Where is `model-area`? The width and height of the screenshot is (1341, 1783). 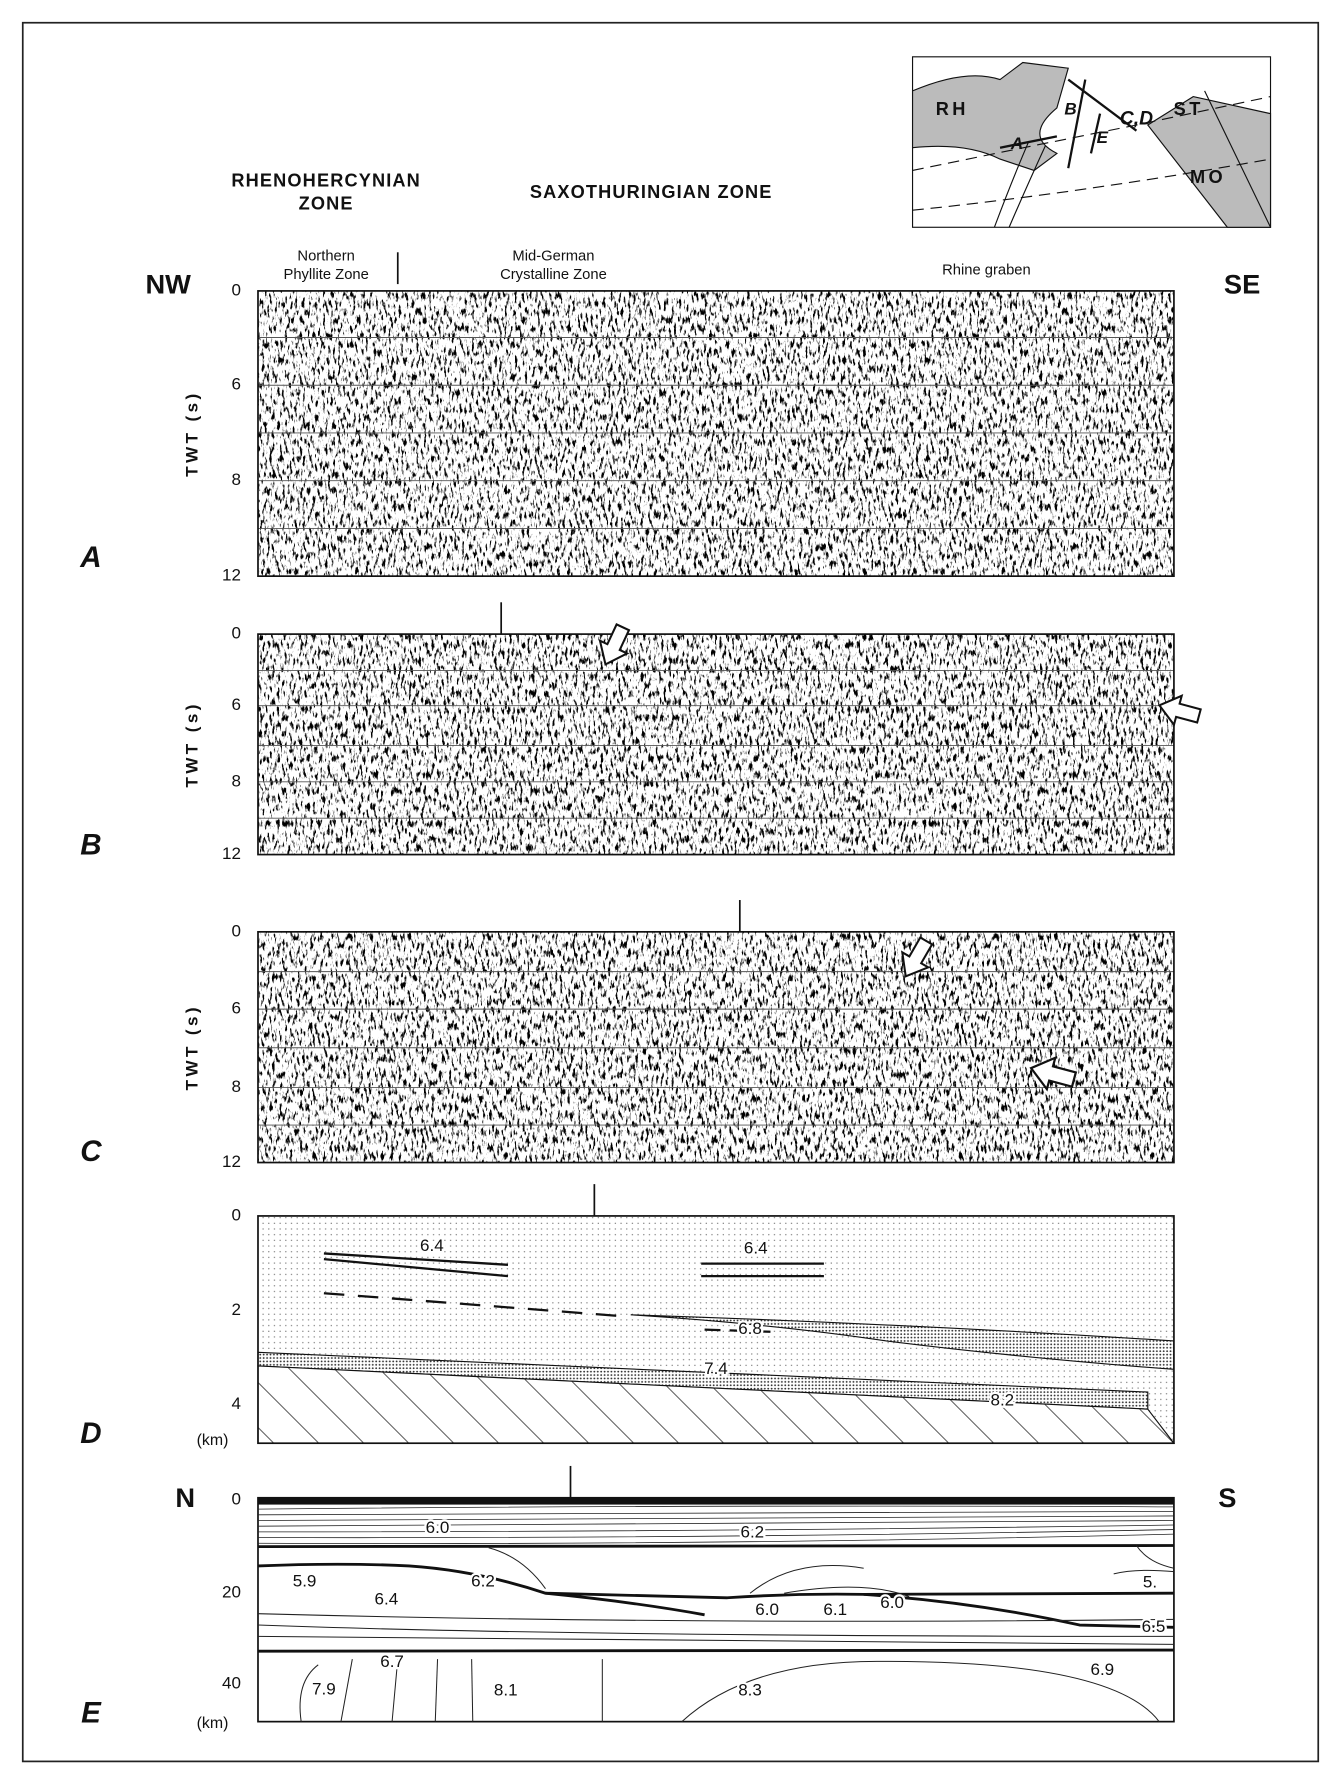
model-area is located at coordinates (716, 1609).